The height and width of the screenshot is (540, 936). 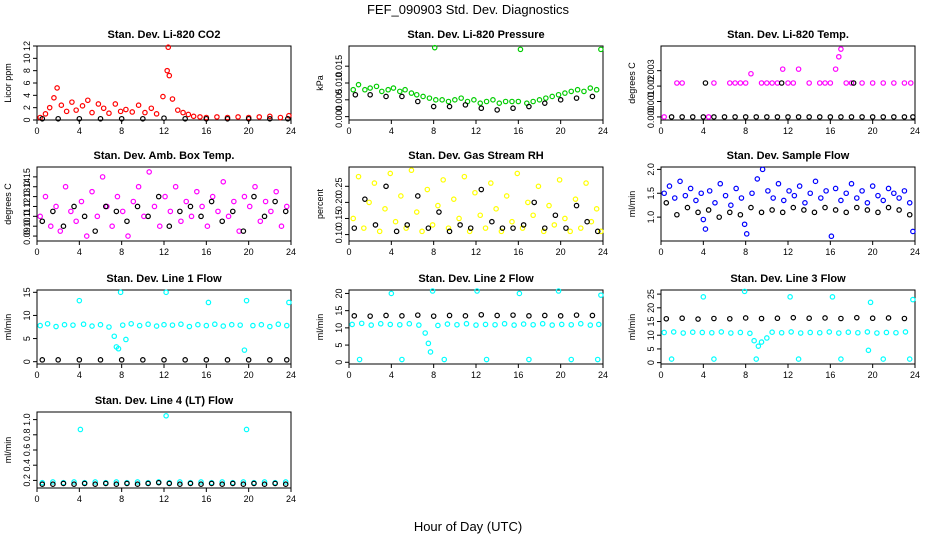 I want to click on x-tick-label: 24, so click(x=915, y=375).